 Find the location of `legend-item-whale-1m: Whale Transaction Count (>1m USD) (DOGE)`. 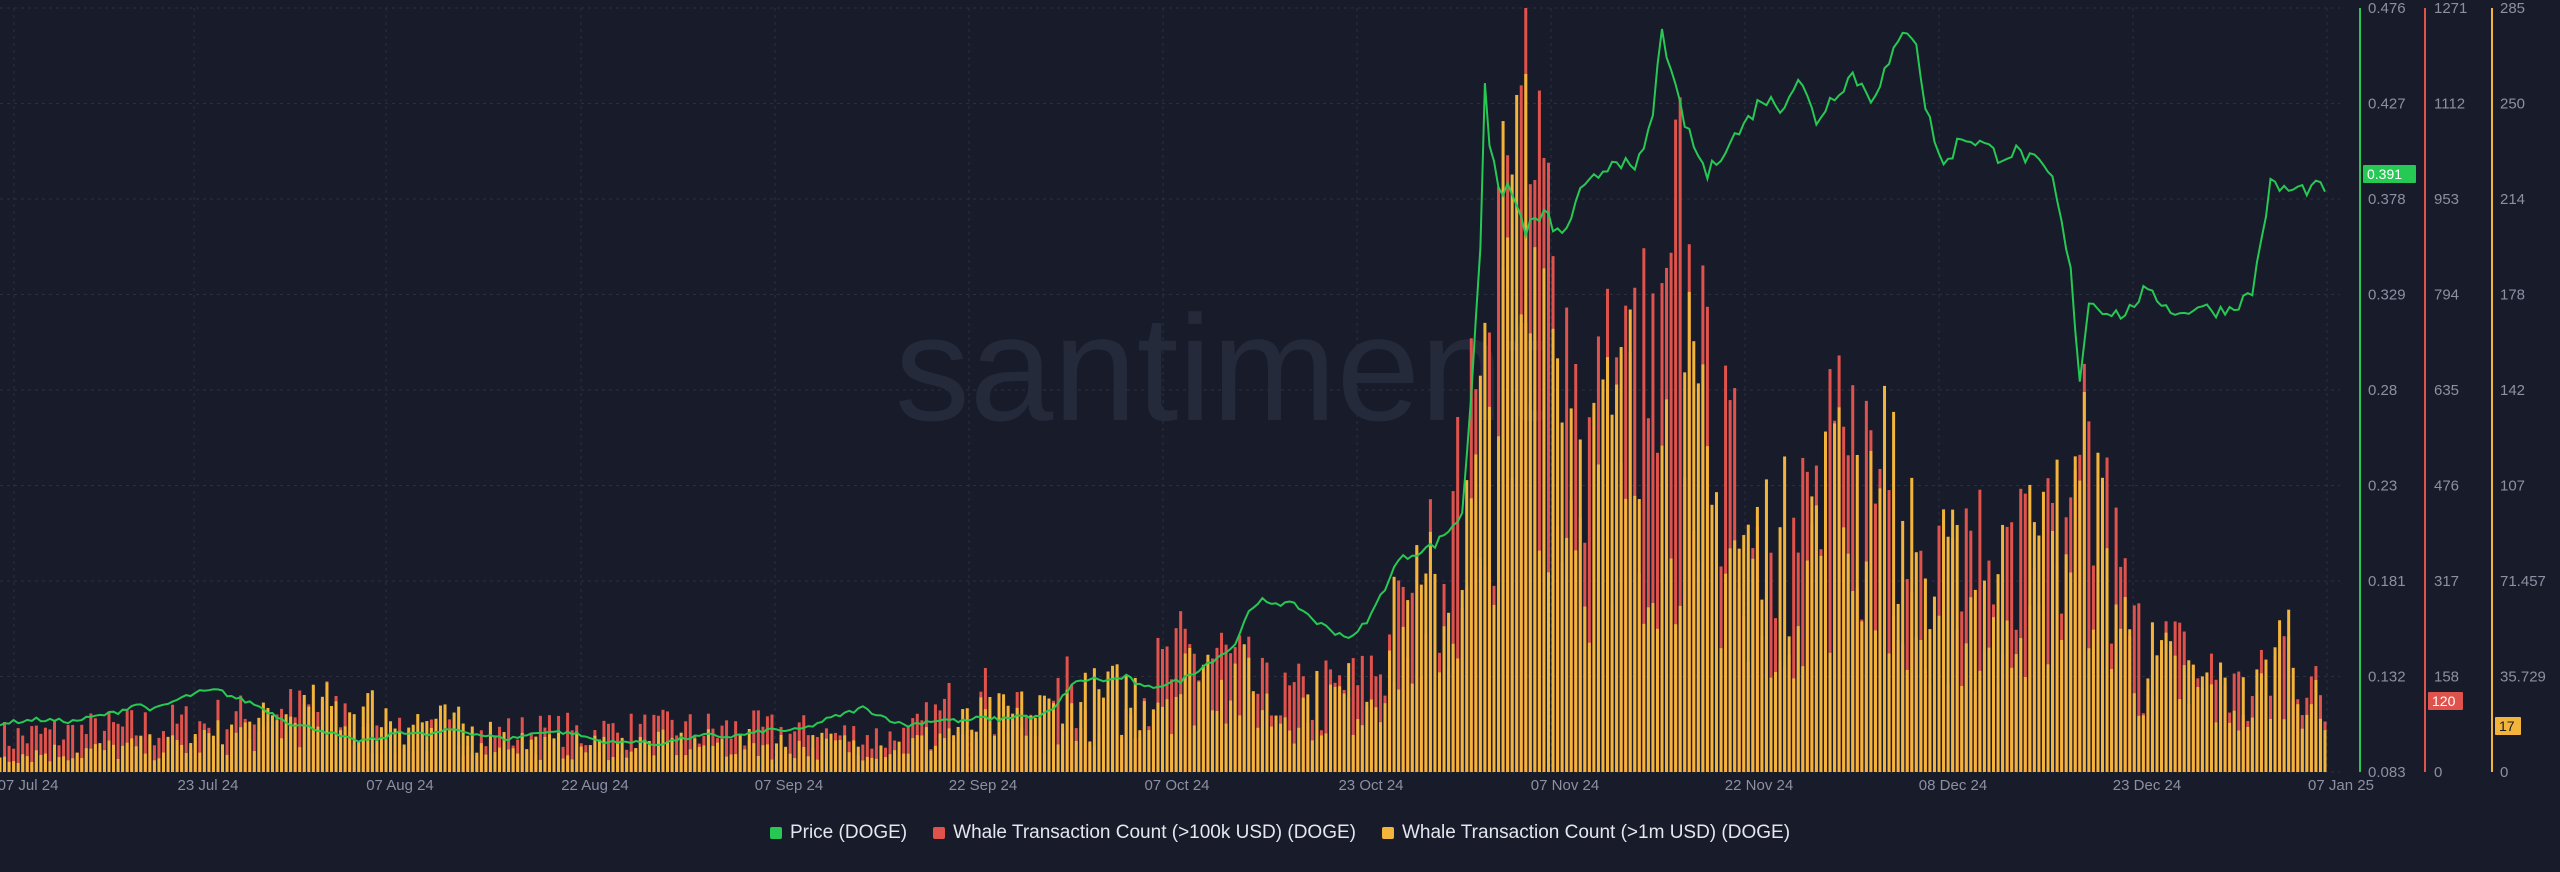

legend-item-whale-1m: Whale Transaction Count (>1m USD) (DOGE) is located at coordinates (1585, 833).